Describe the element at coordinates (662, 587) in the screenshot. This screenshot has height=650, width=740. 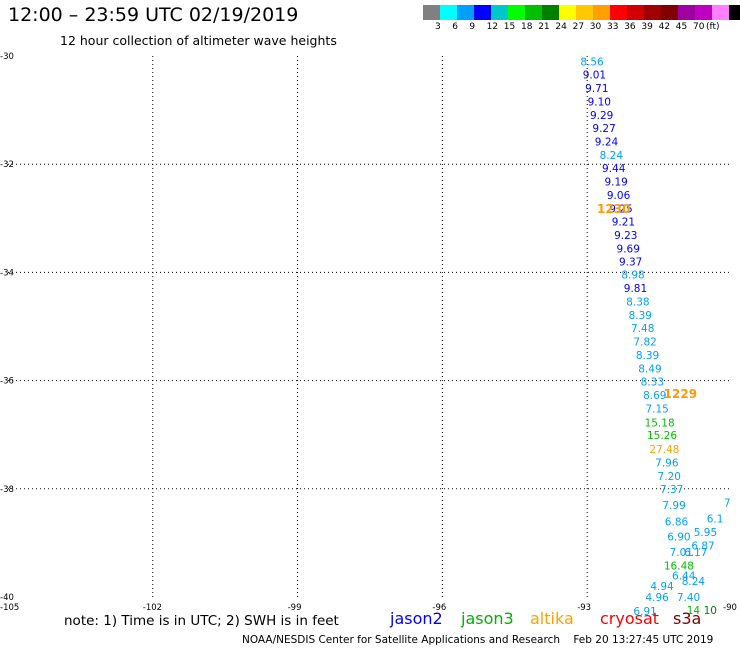
I see `wave-height-value: 4.94` at that location.